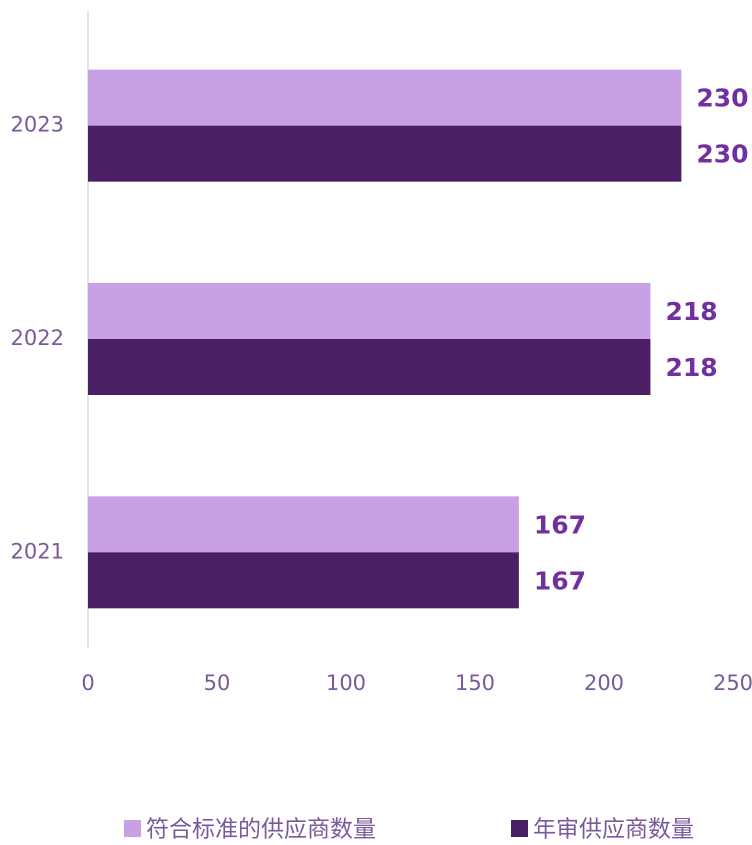 The width and height of the screenshot is (752, 845). I want to click on x-tick-label: 250, so click(732, 683).